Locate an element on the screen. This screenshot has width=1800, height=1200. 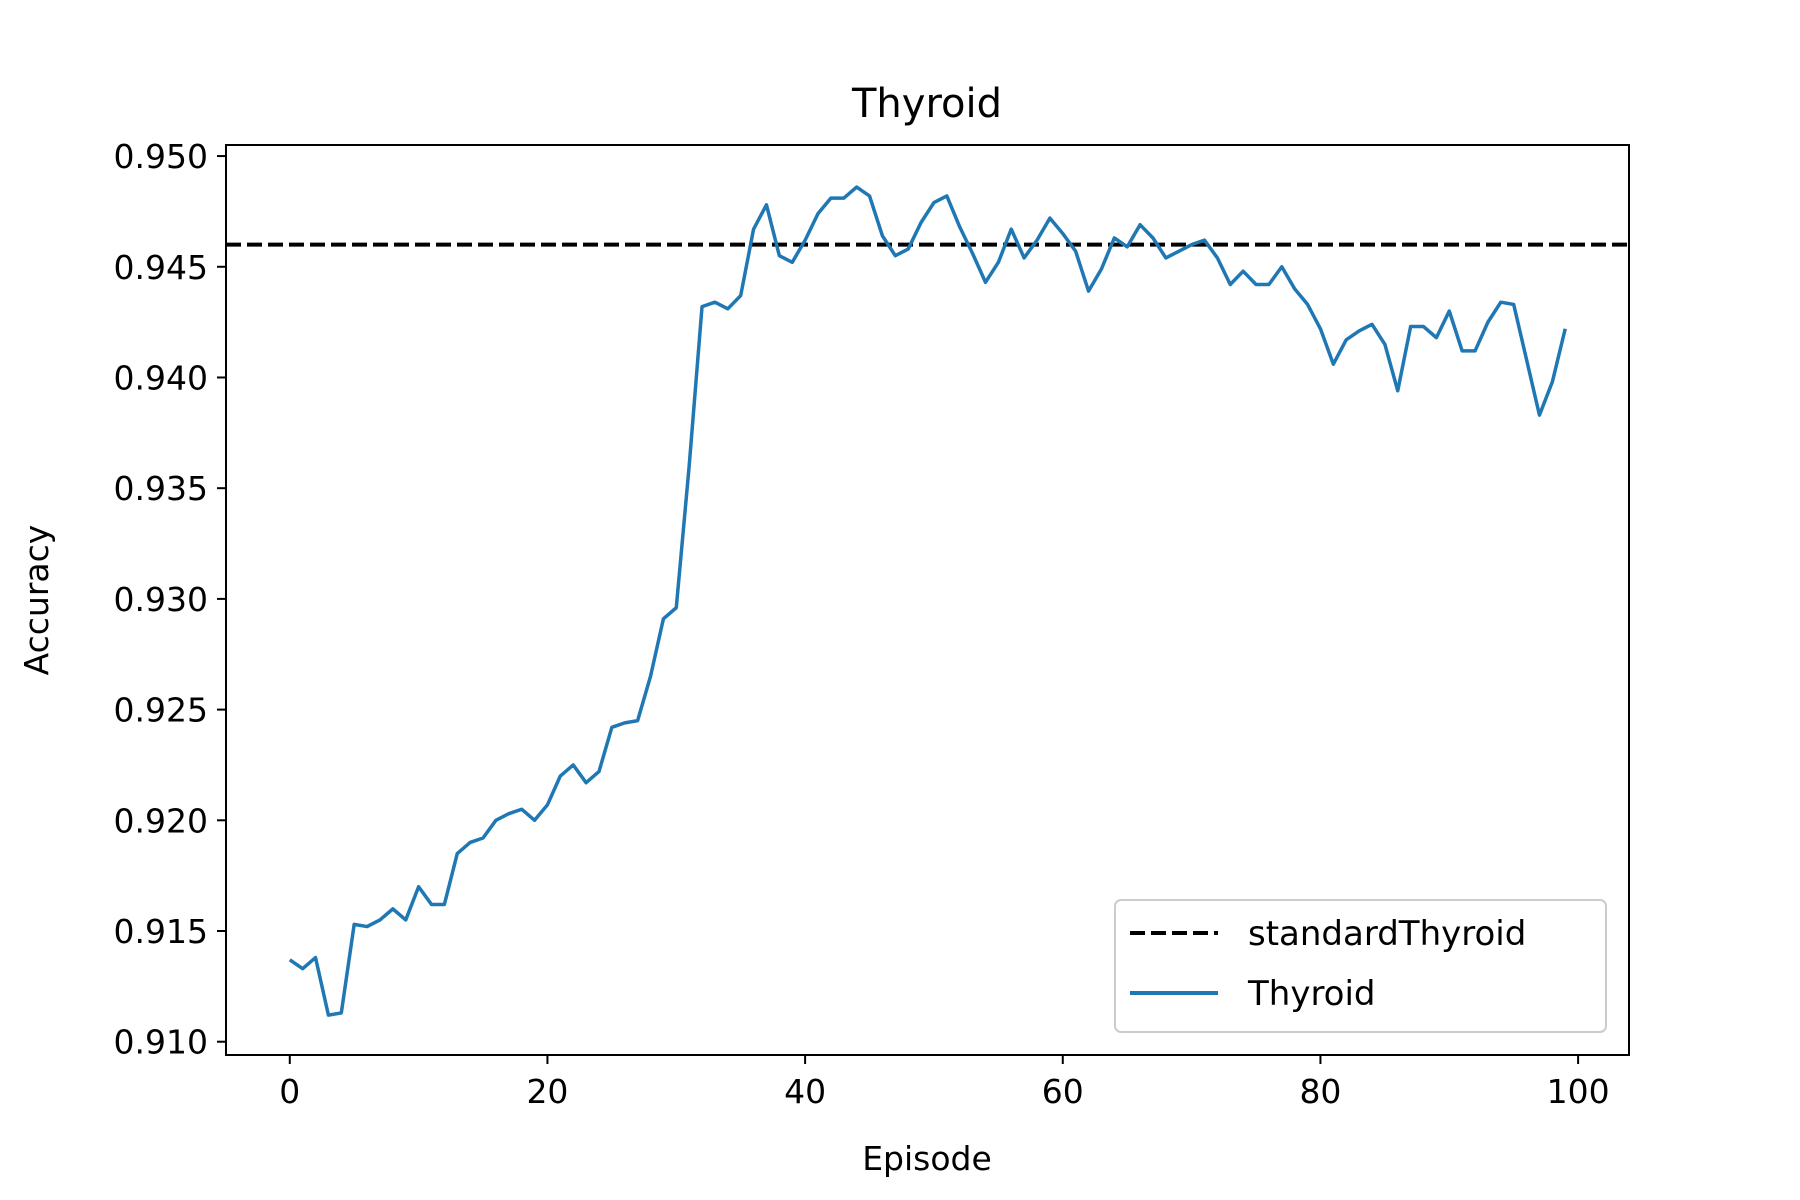
chart-title: Thyroid is located at coordinates (926, 104).